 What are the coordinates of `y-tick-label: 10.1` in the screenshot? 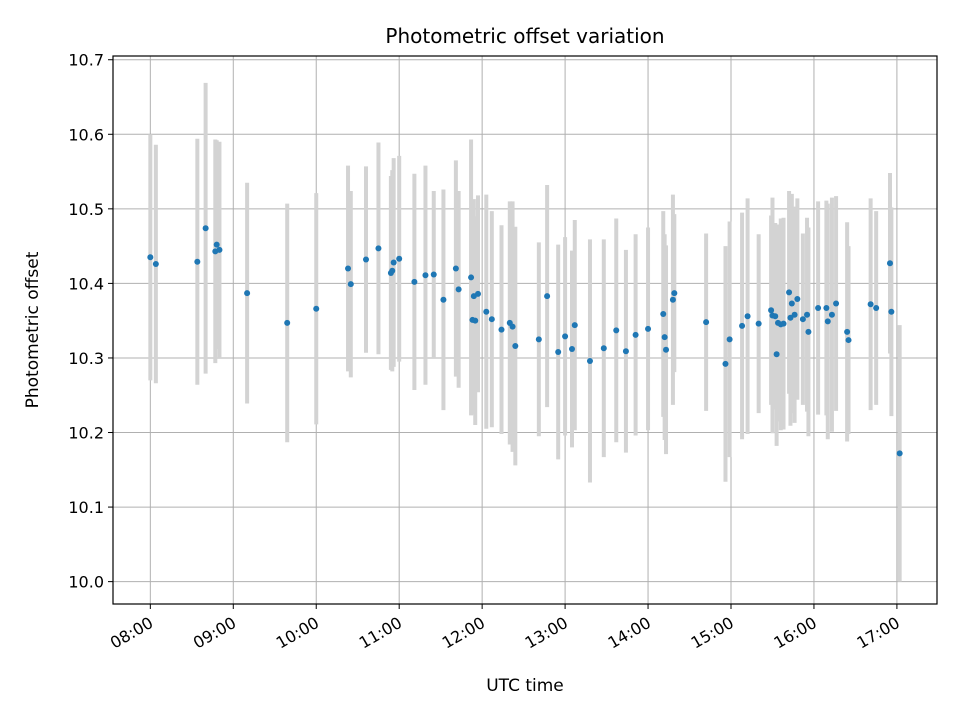 It's located at (86, 507).